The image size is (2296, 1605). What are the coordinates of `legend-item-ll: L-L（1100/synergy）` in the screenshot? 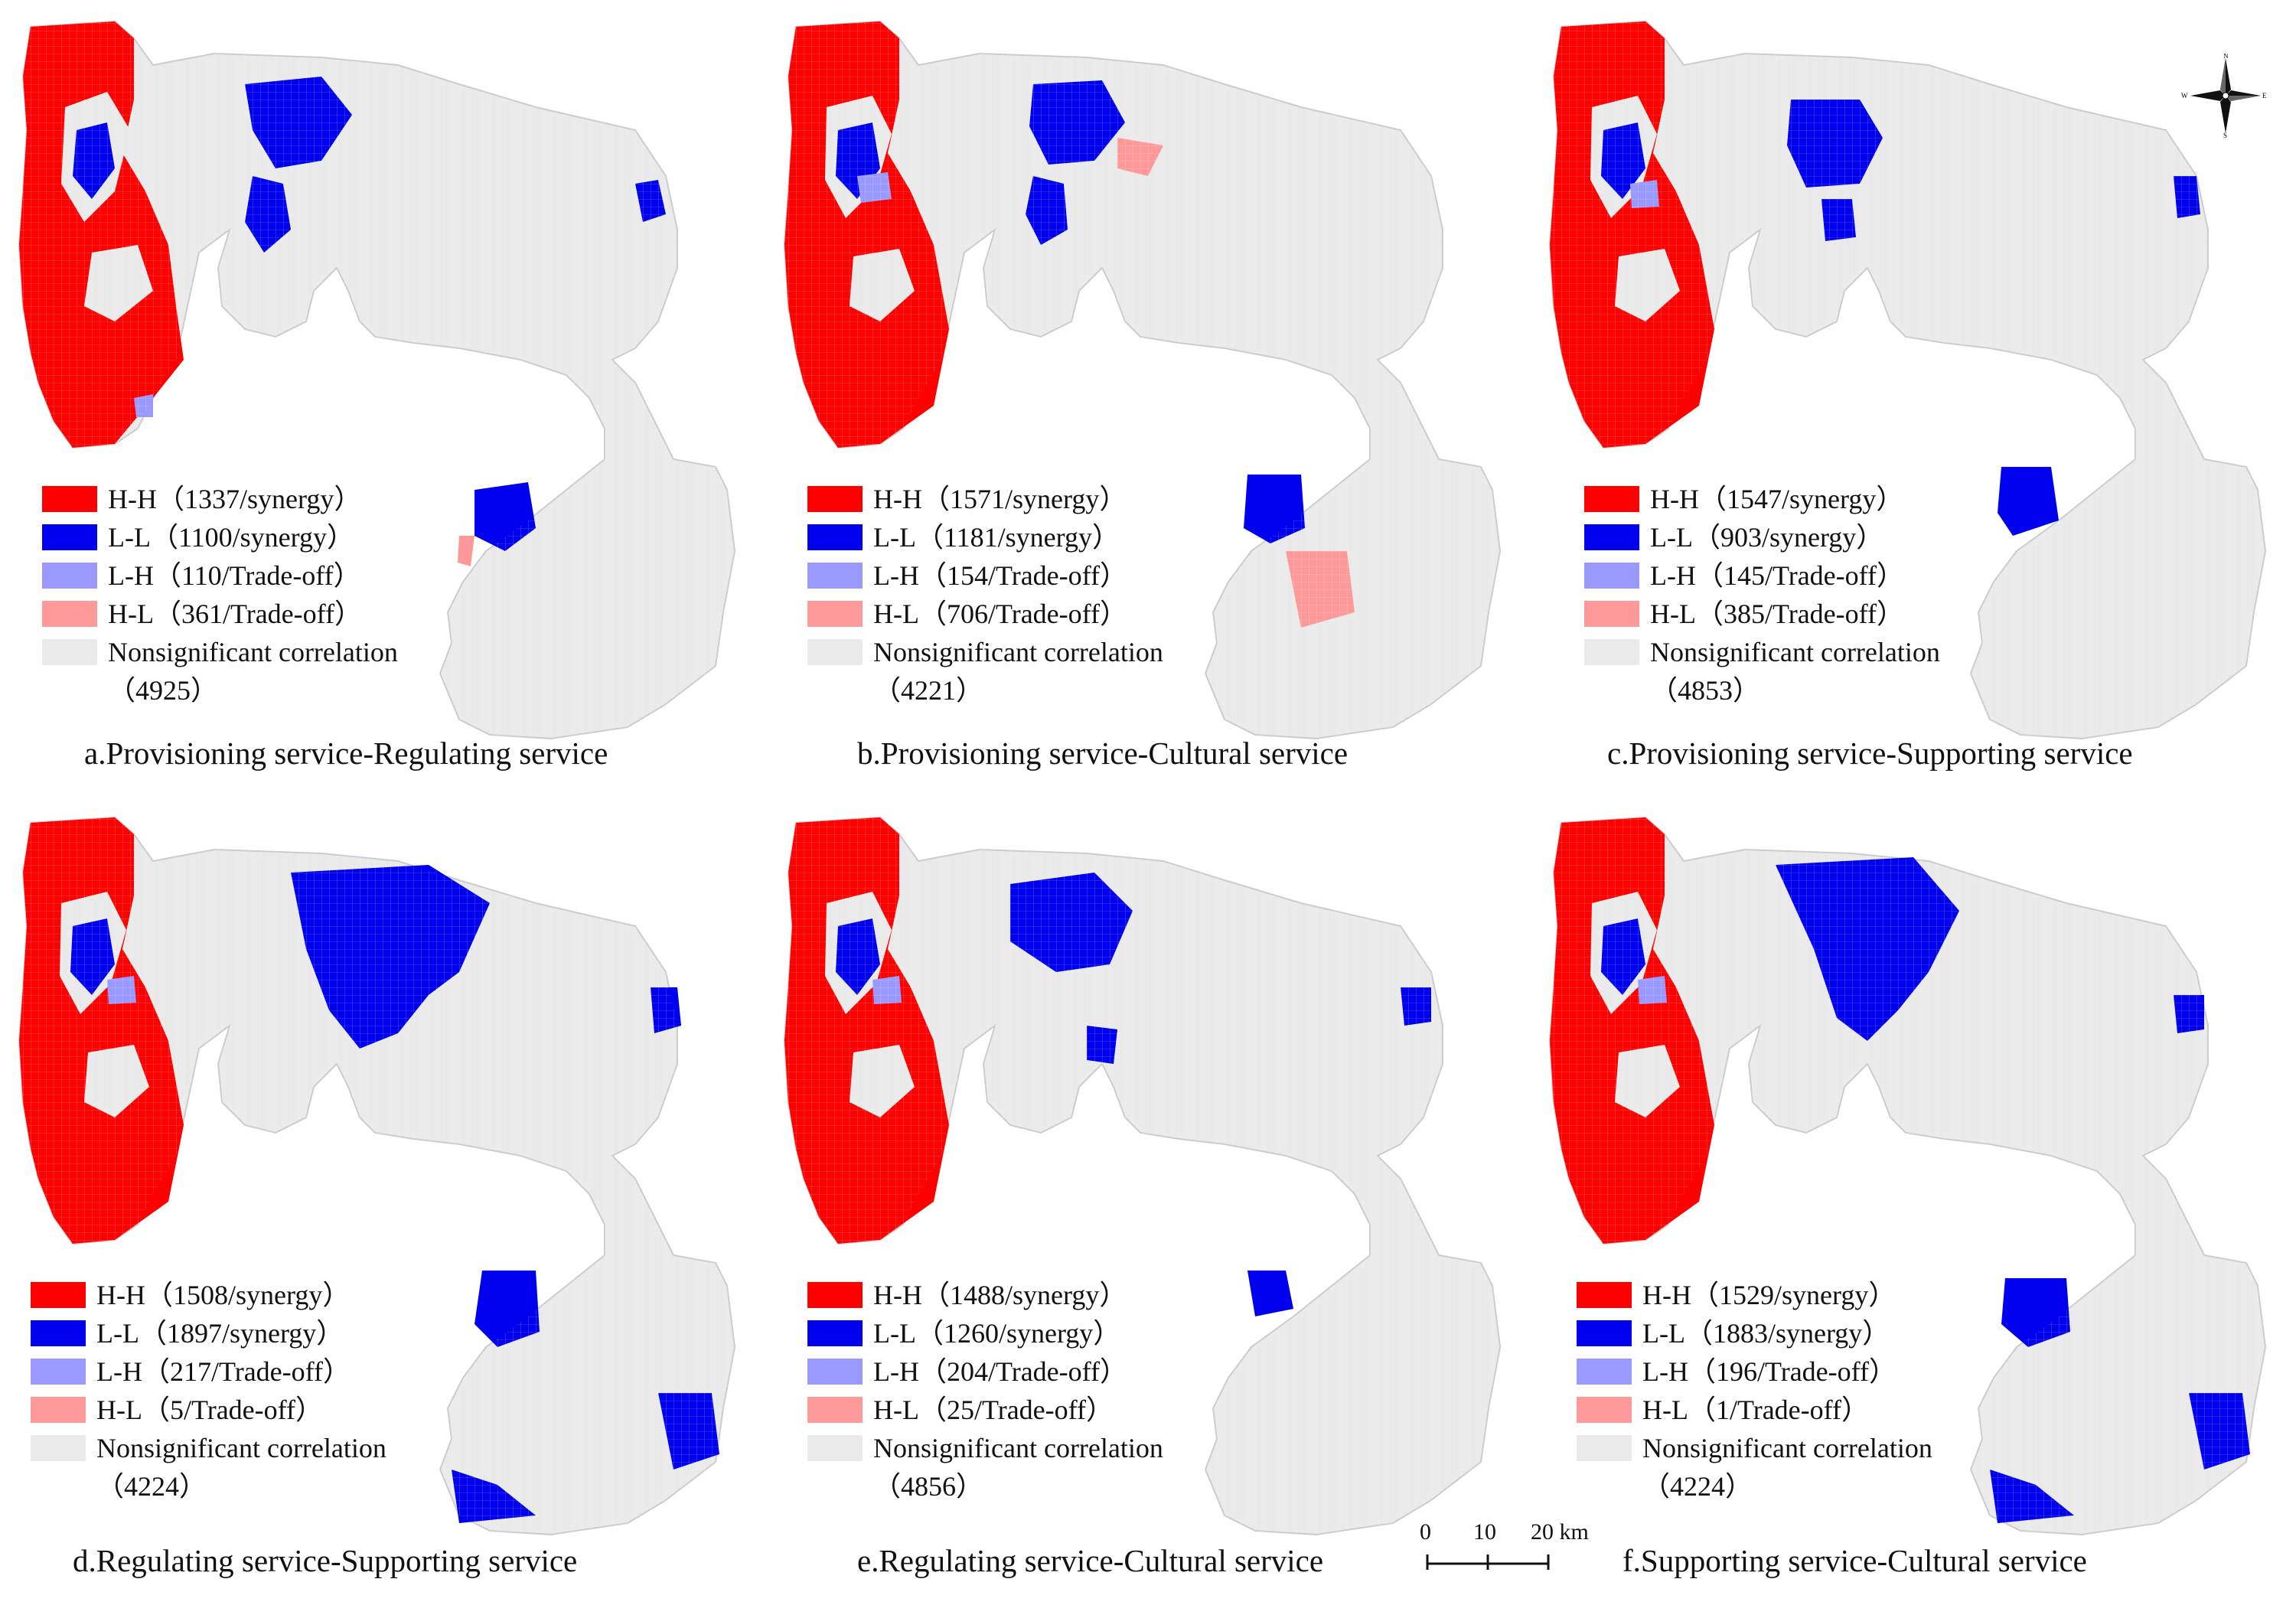 It's located at (220, 537).